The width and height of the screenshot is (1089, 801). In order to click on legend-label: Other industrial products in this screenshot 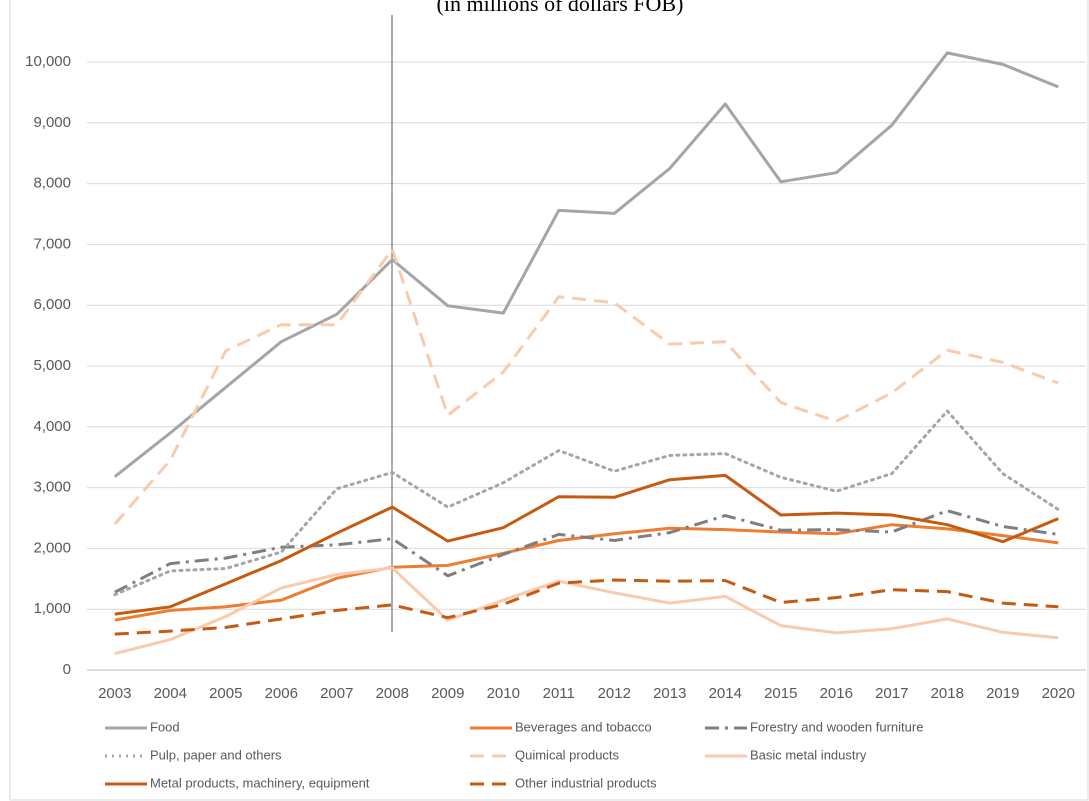, I will do `click(586, 782)`.